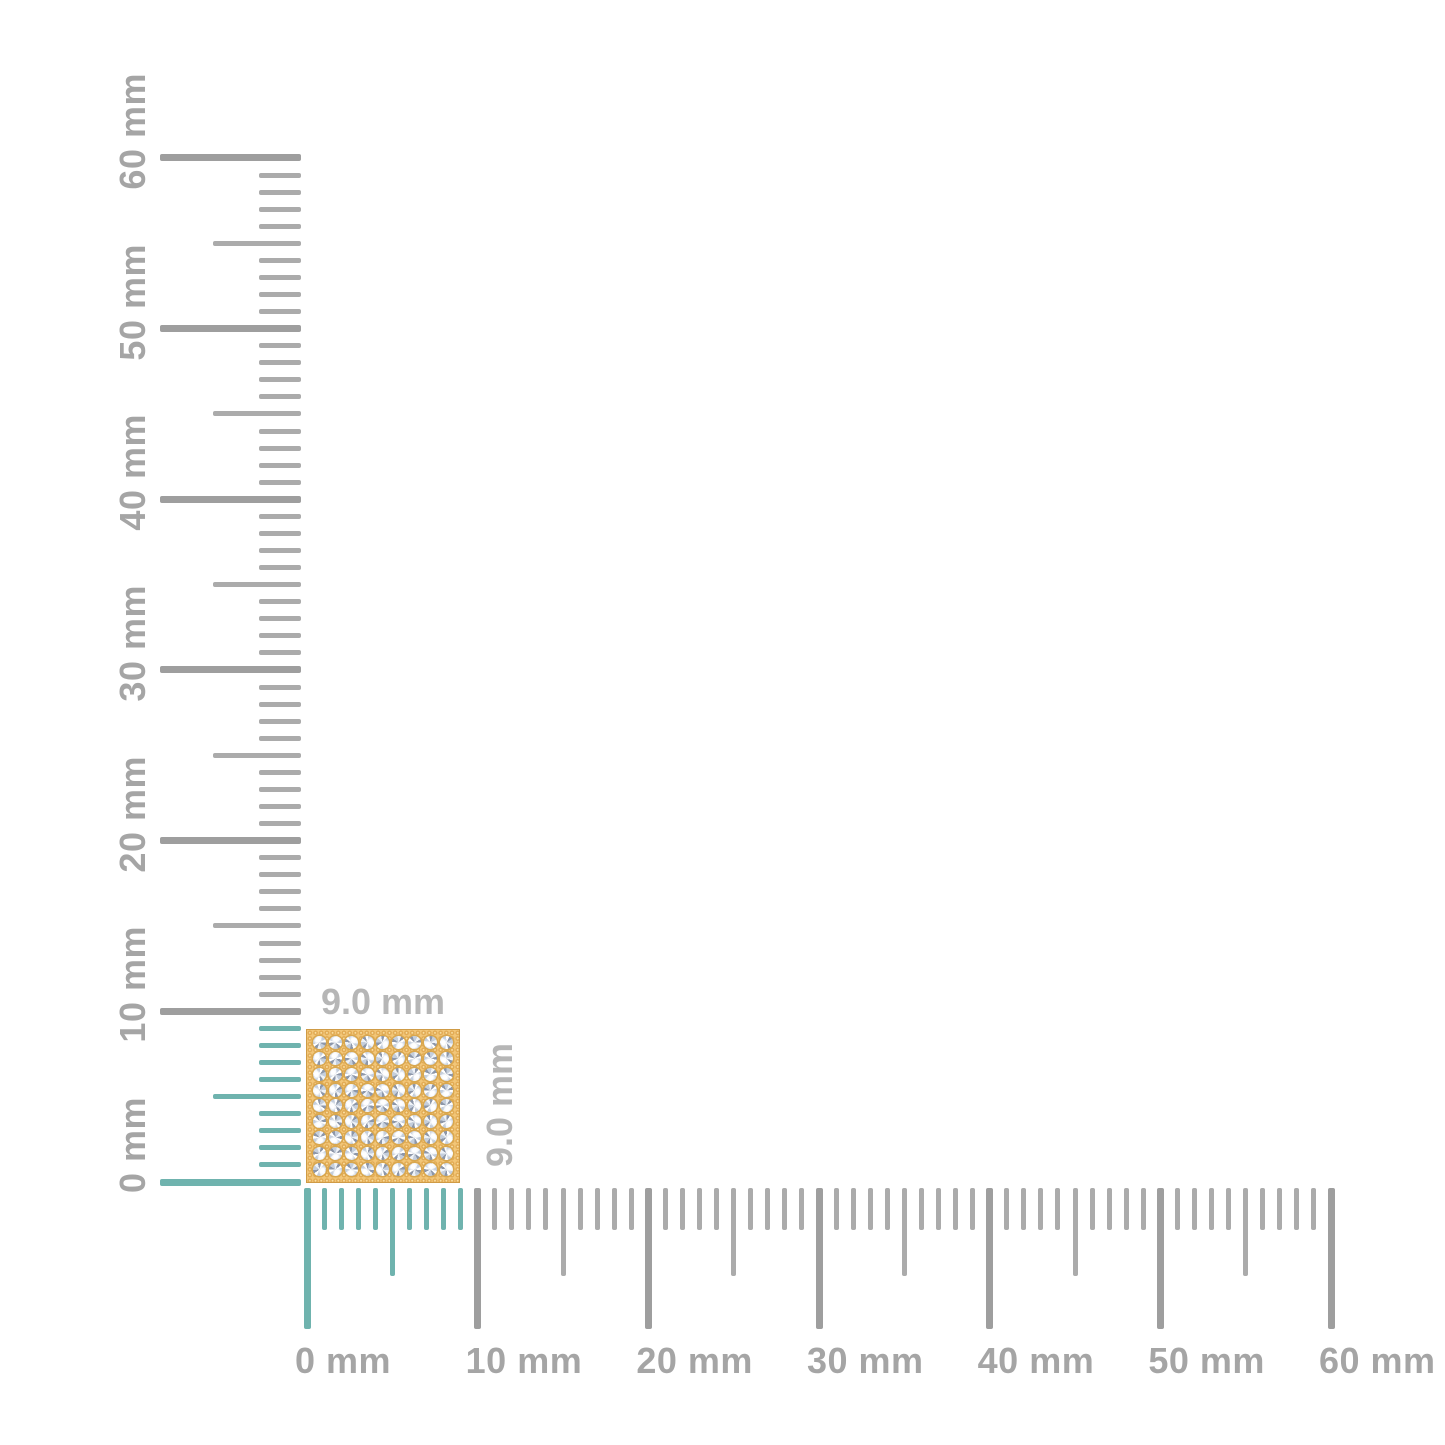 The height and width of the screenshot is (1445, 1445). Describe the element at coordinates (280, 909) in the screenshot. I see `vertical-ruler-tick-16mm-minor` at that location.